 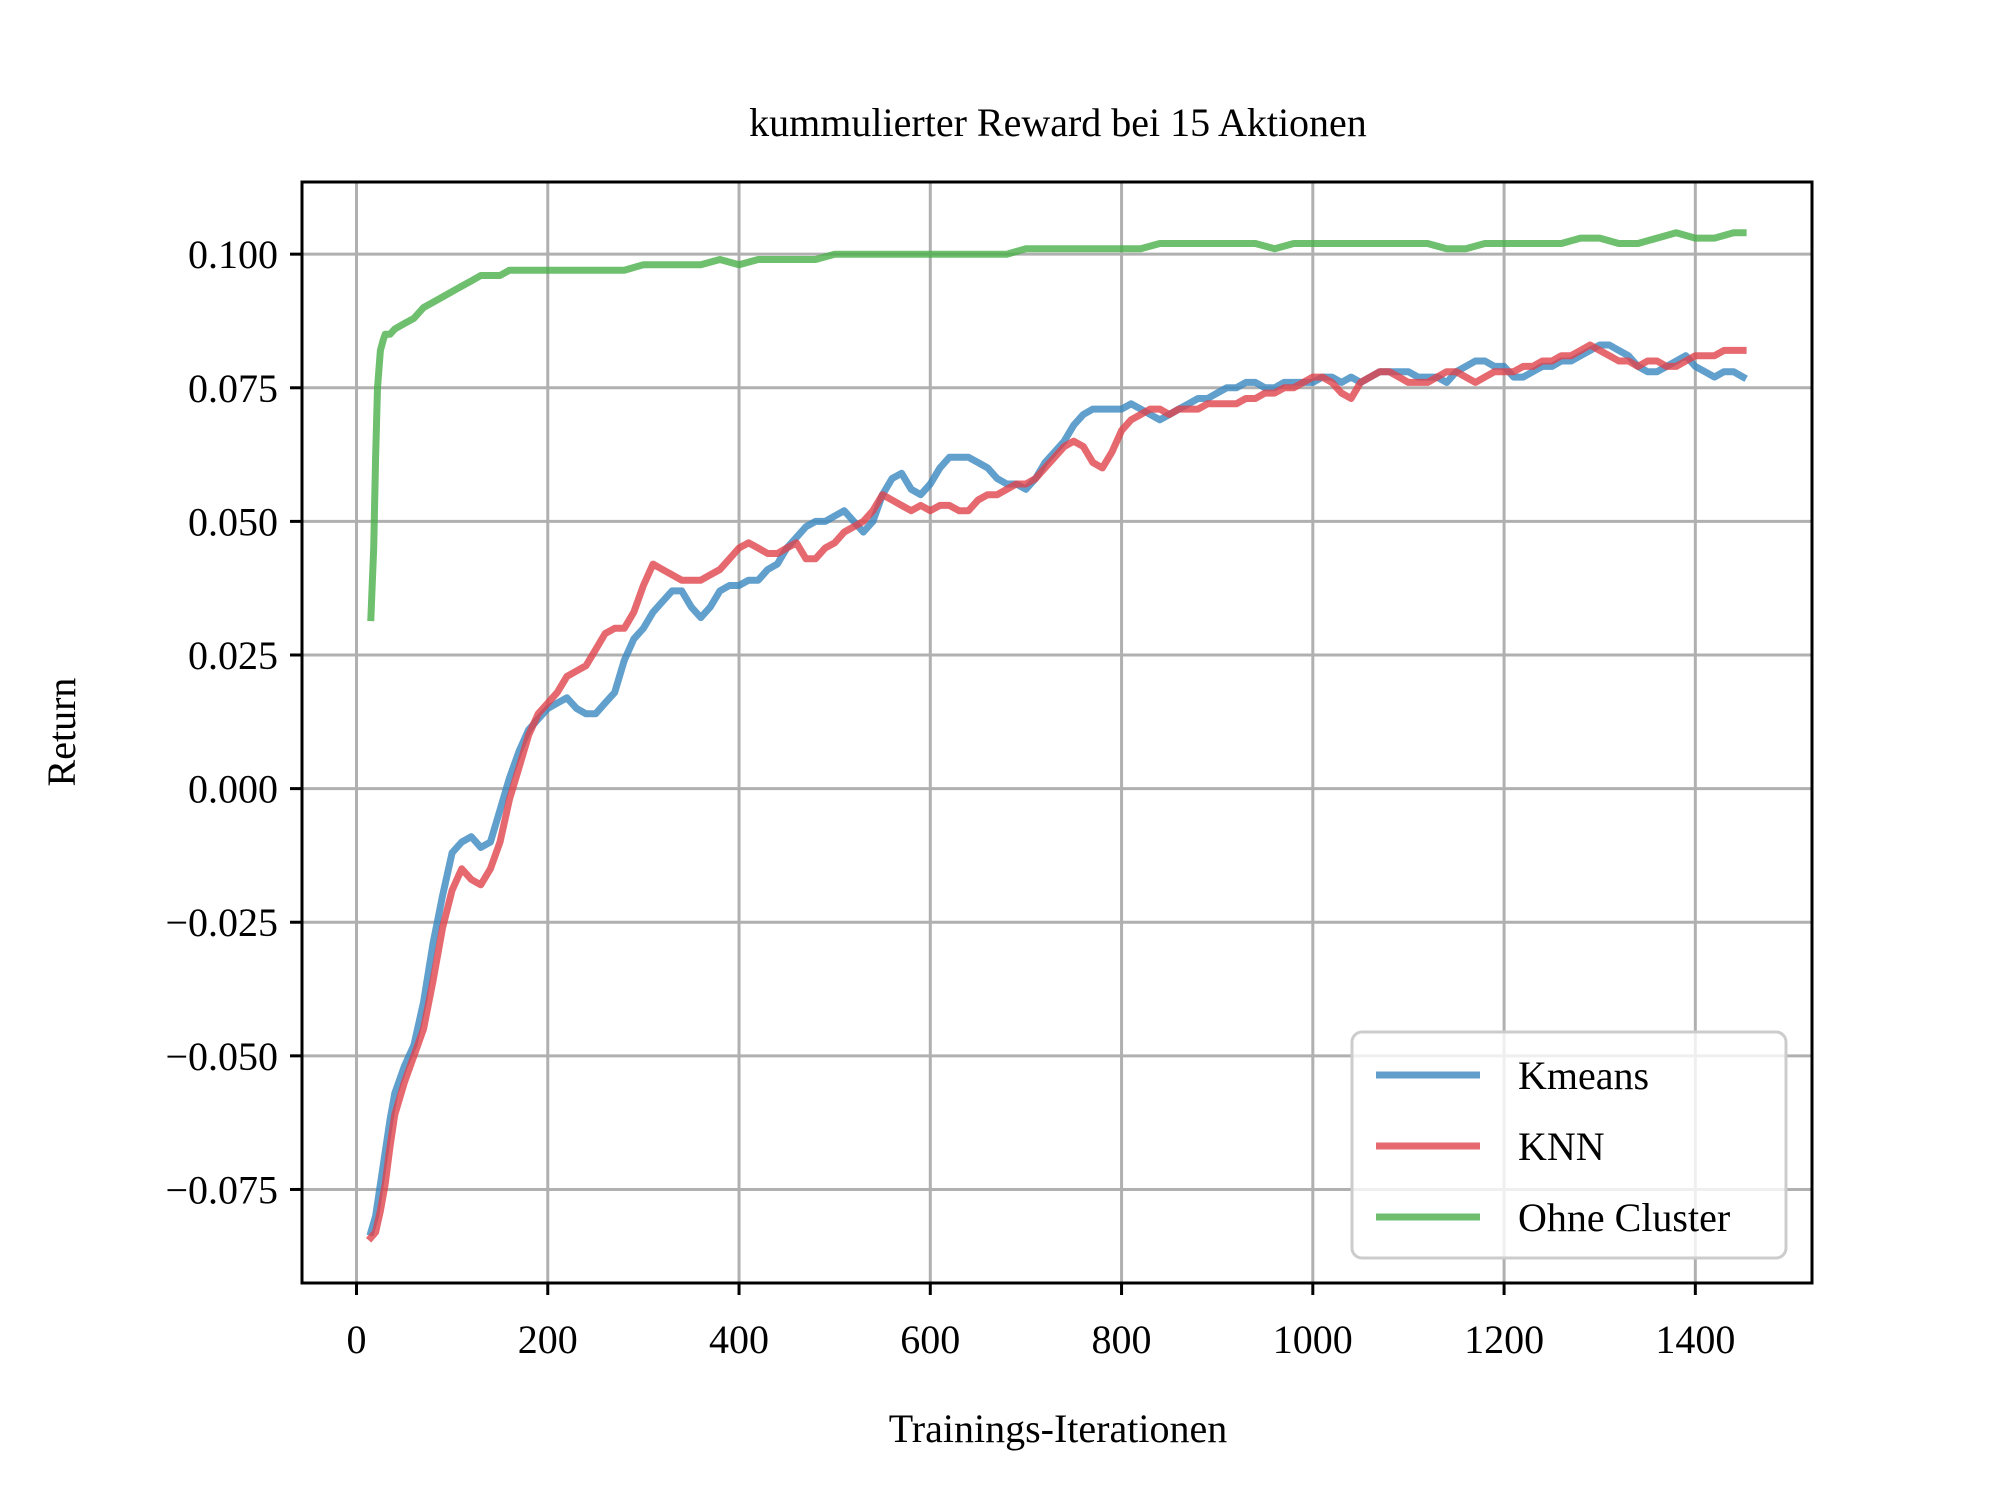 What do you see at coordinates (548, 1339) in the screenshot?
I see `x-tick-label: 200` at bounding box center [548, 1339].